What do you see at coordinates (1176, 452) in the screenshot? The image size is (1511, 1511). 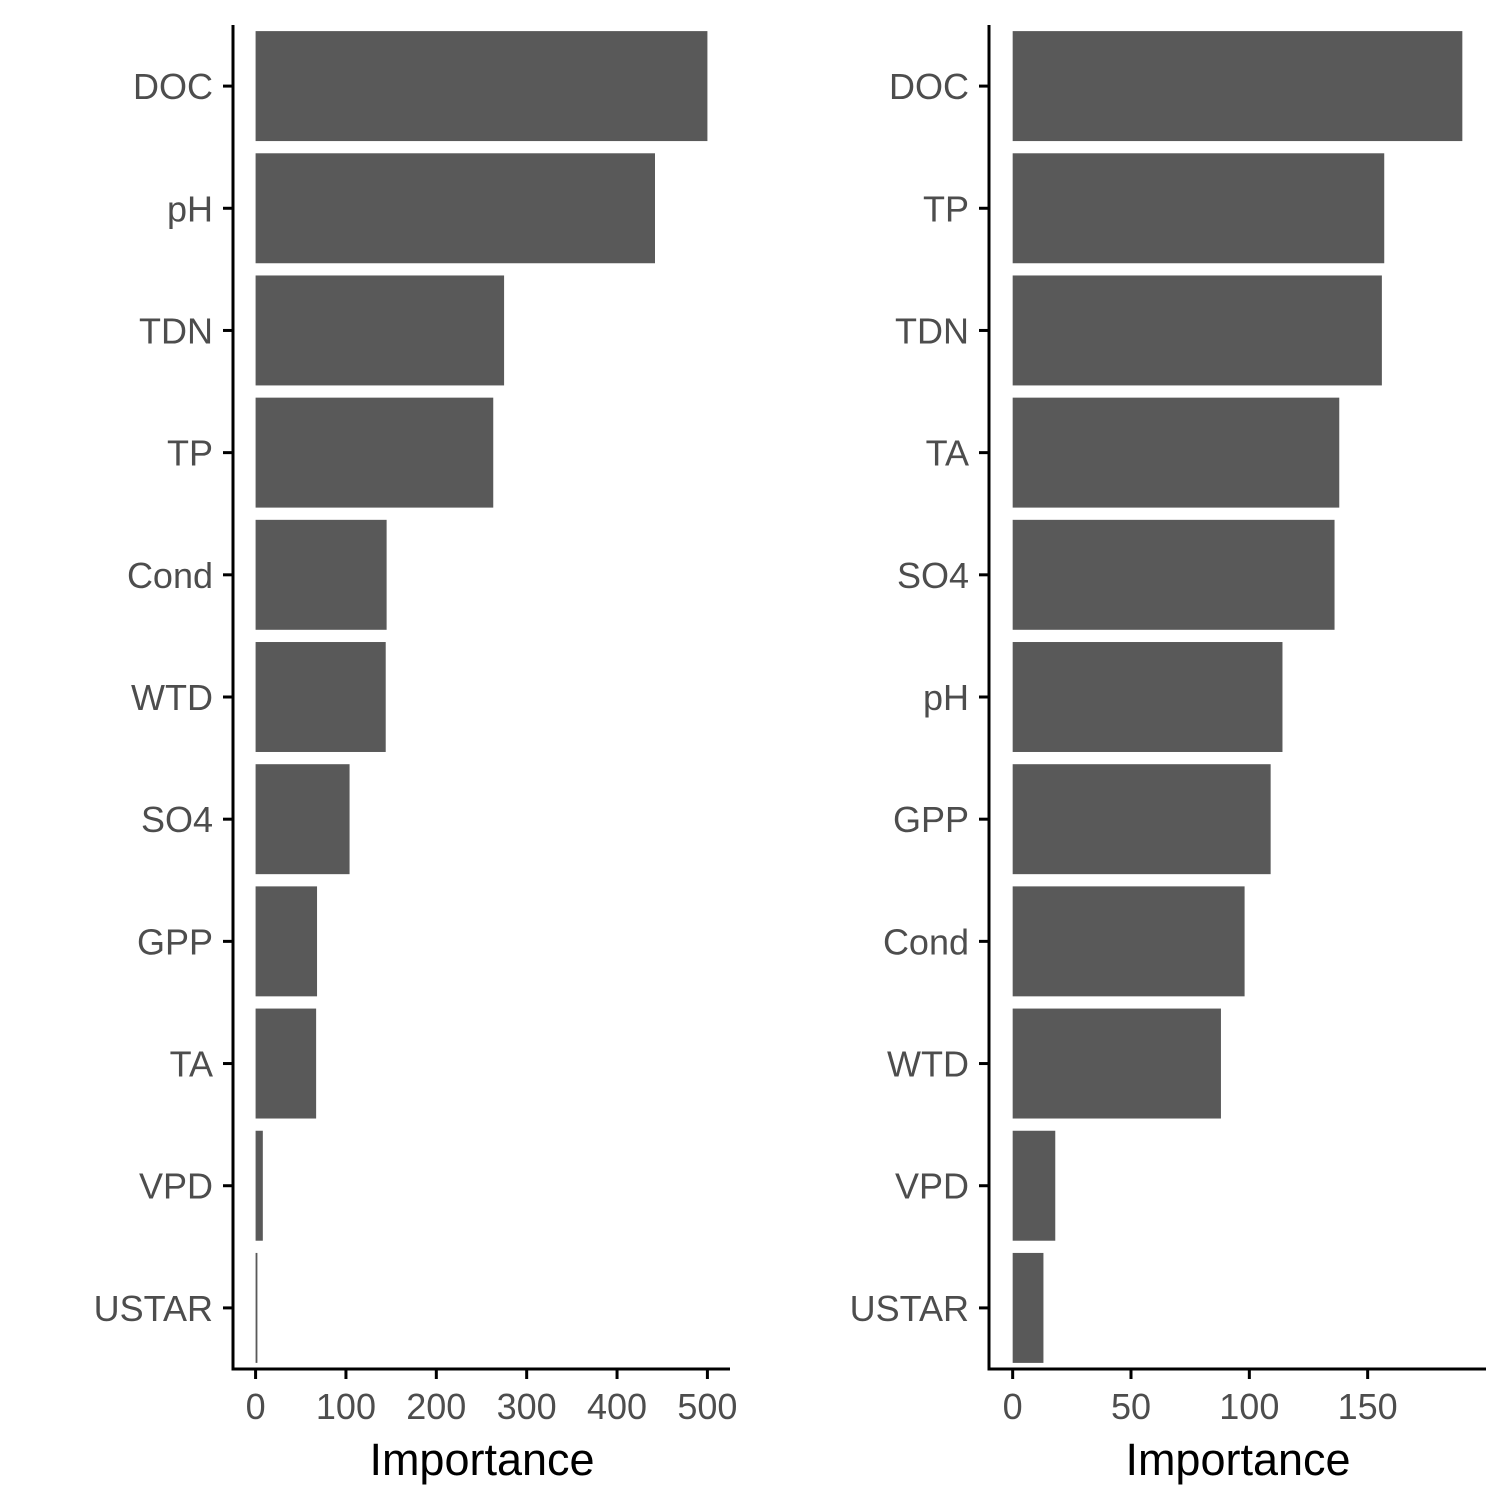 I see `bar-right-ta` at bounding box center [1176, 452].